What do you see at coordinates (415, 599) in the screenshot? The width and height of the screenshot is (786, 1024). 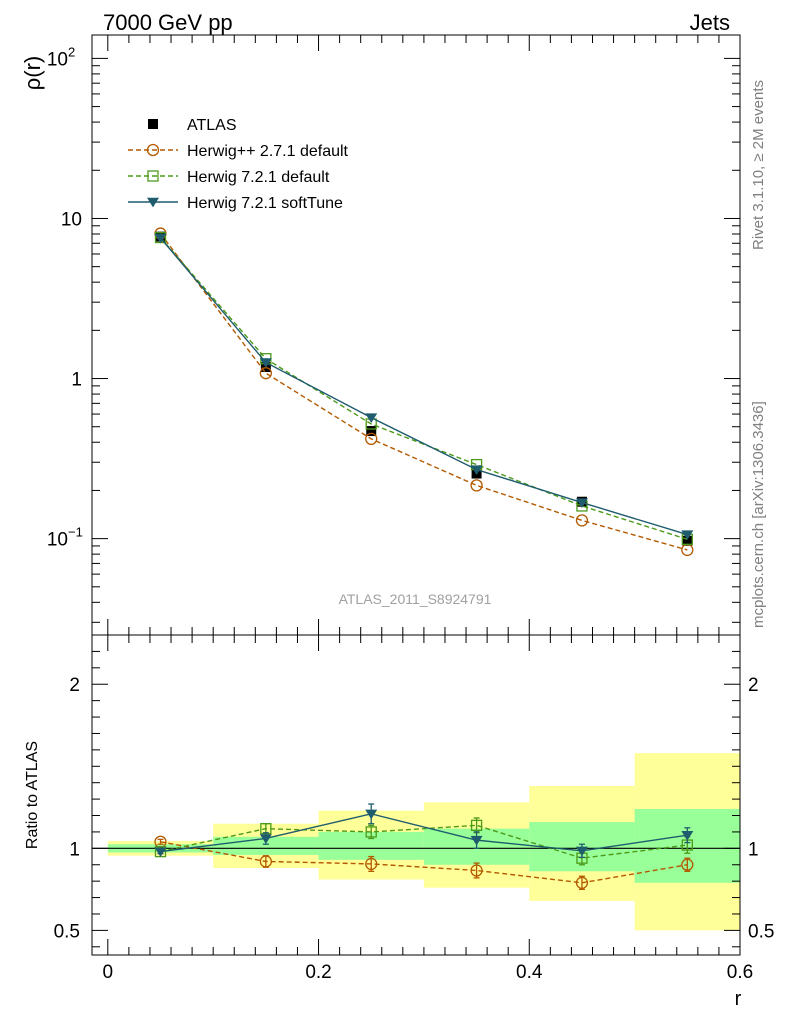 I see `analysis-watermark: ATLAS_2011_S8924791` at bounding box center [415, 599].